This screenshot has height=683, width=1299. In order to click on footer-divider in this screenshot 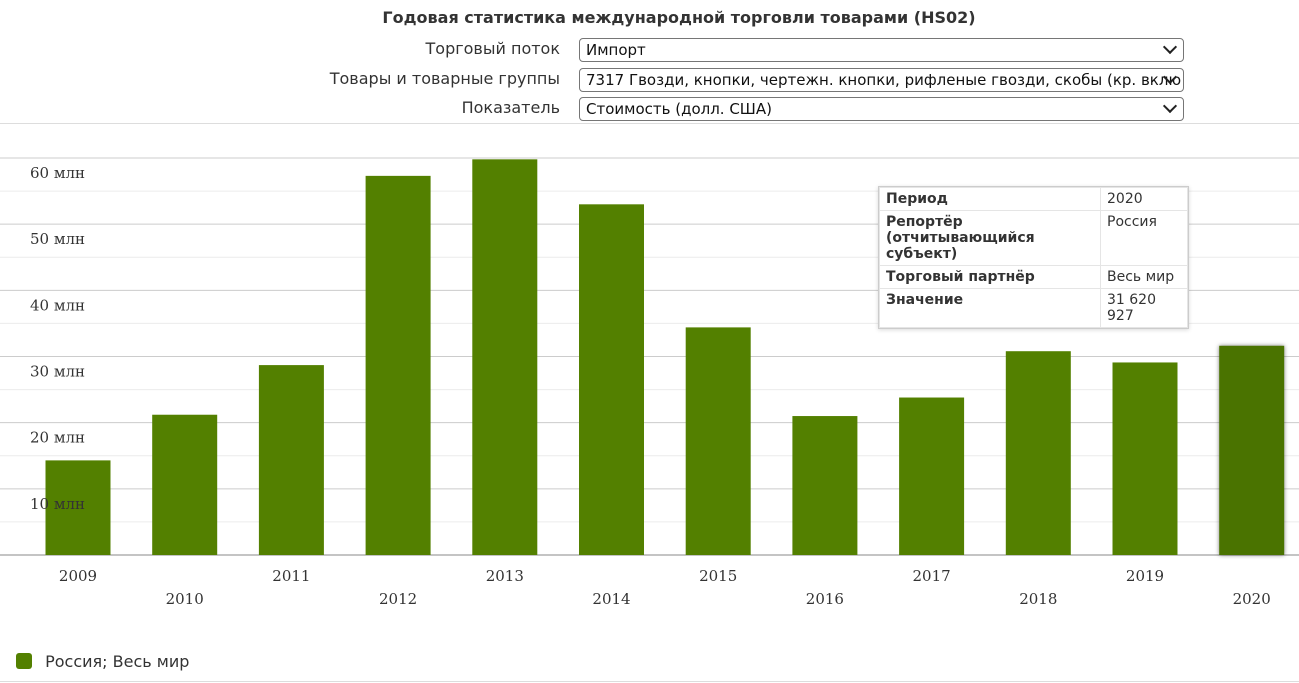, I will do `click(649, 681)`.